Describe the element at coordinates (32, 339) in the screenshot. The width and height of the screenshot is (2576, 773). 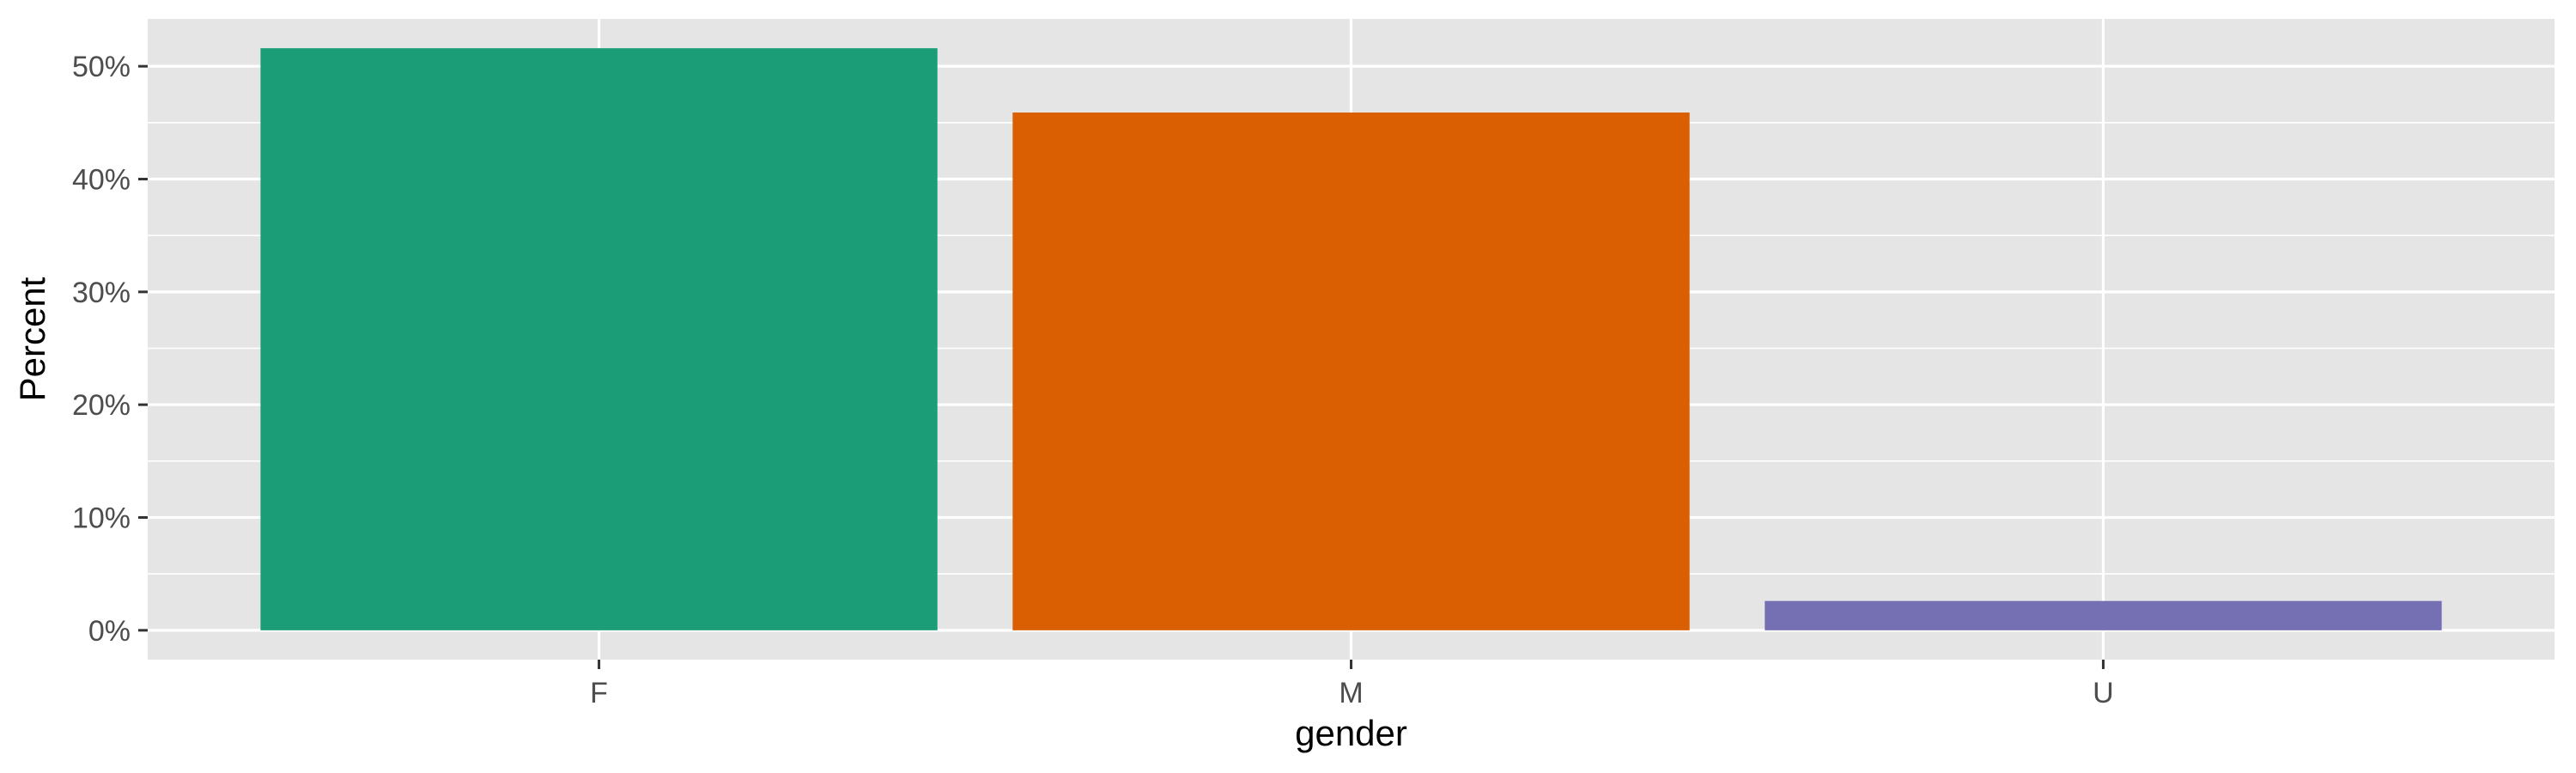
I see `y-axis-title: Percent` at that location.